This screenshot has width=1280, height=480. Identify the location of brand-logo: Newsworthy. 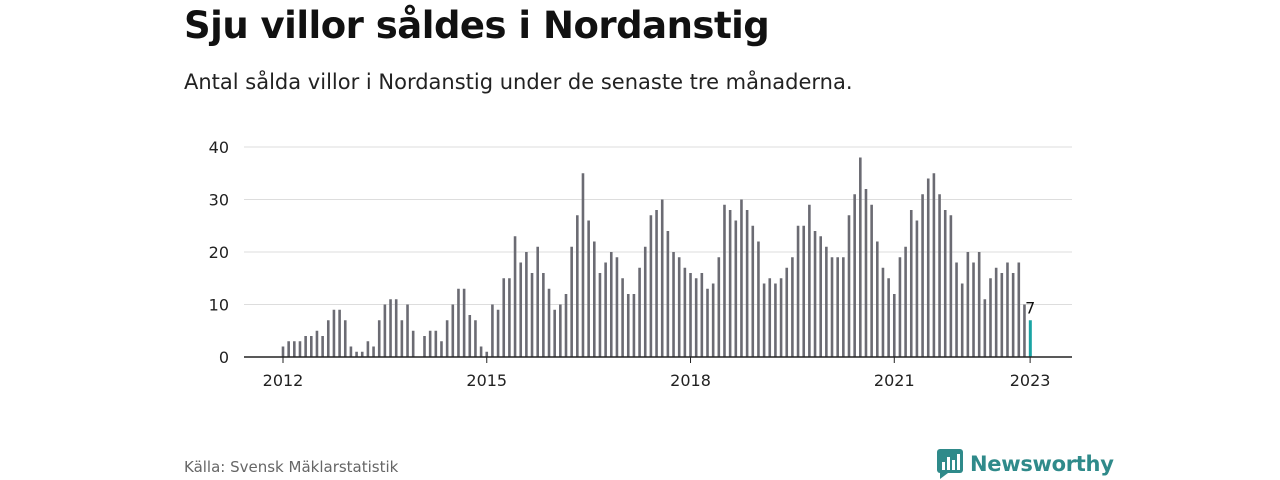
(1025, 464).